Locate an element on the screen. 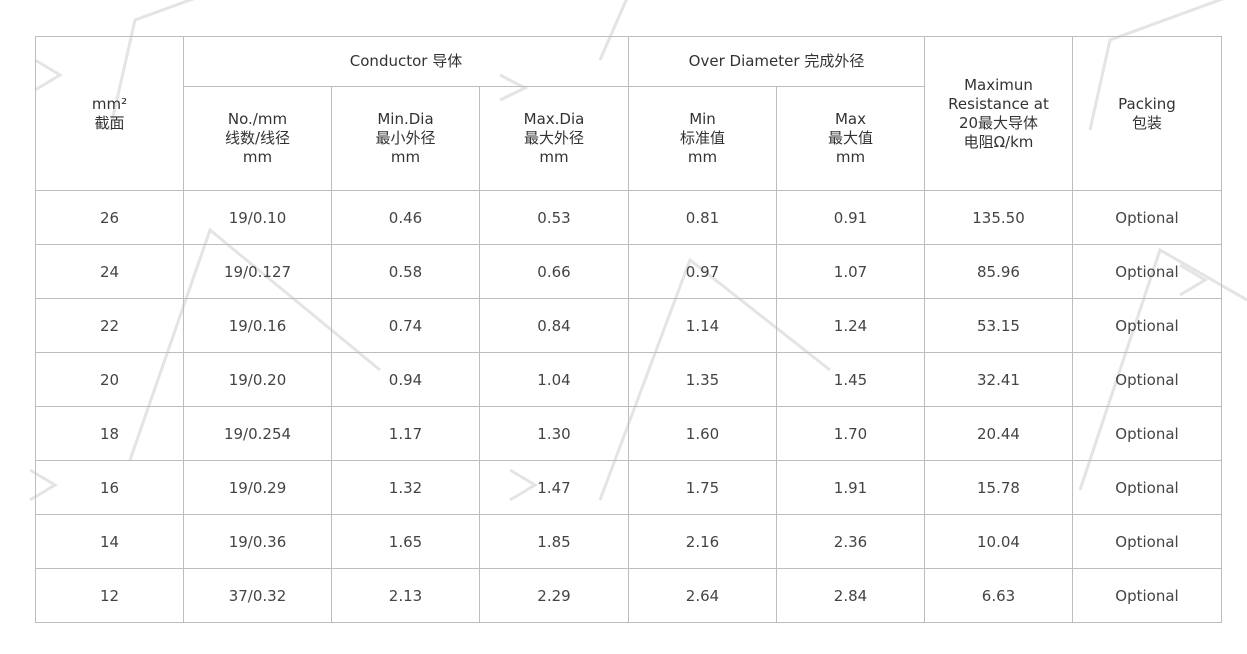 This screenshot has width=1247, height=654. header-packing: Packing 包装 is located at coordinates (1147, 113).